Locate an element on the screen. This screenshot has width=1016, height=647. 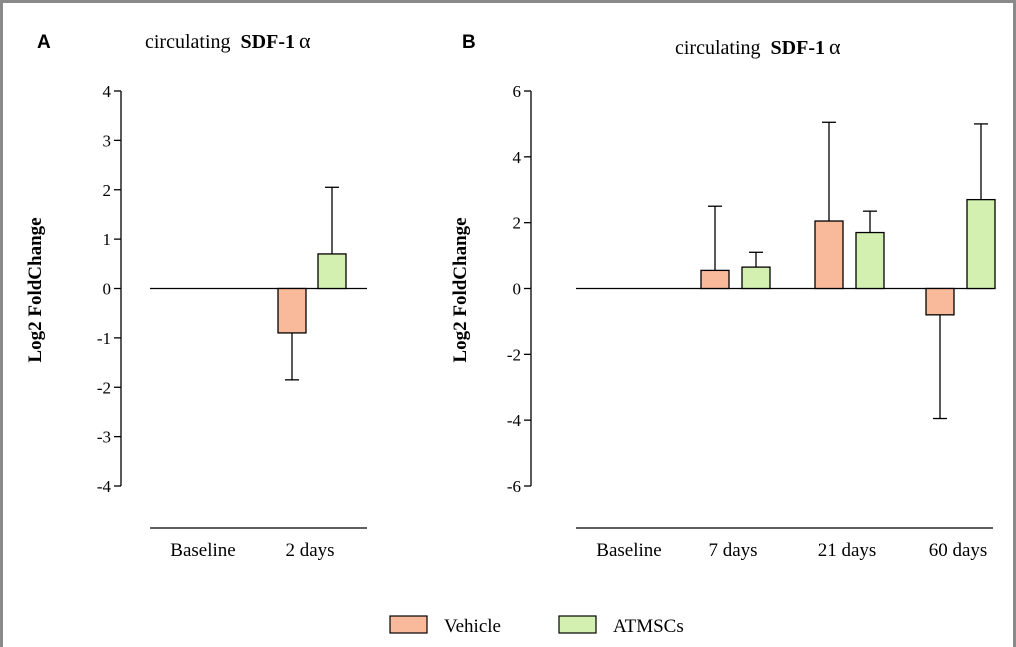
panel-b-y-axis-label: Log2 FoldChange is located at coordinates (460, 289).